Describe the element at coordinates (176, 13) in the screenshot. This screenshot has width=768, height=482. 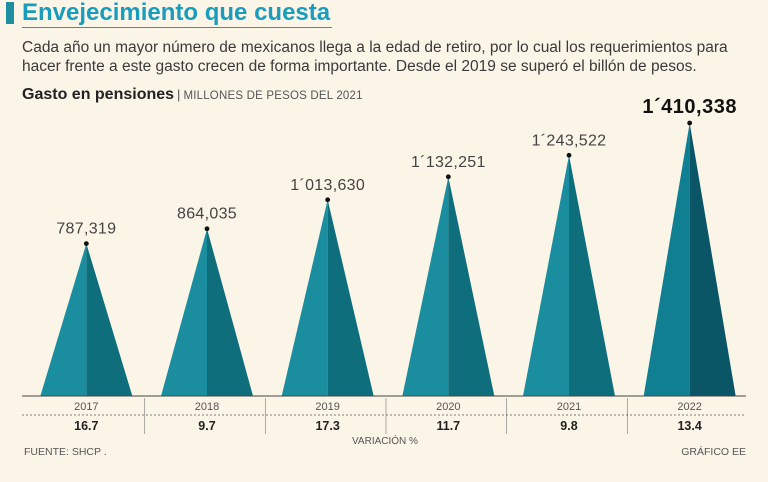
I see `page-title: Envejecimiento que cuesta` at that location.